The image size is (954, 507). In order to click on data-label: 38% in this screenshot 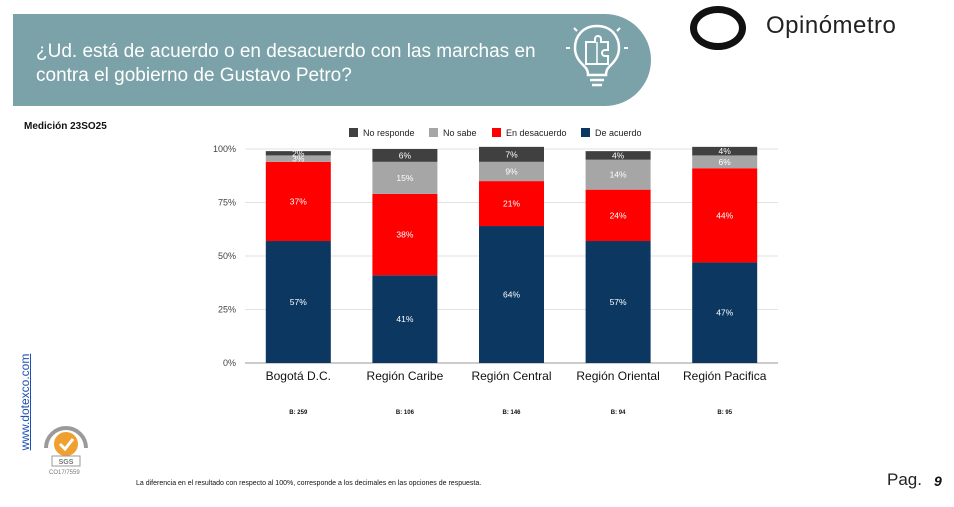, I will do `click(404, 235)`.